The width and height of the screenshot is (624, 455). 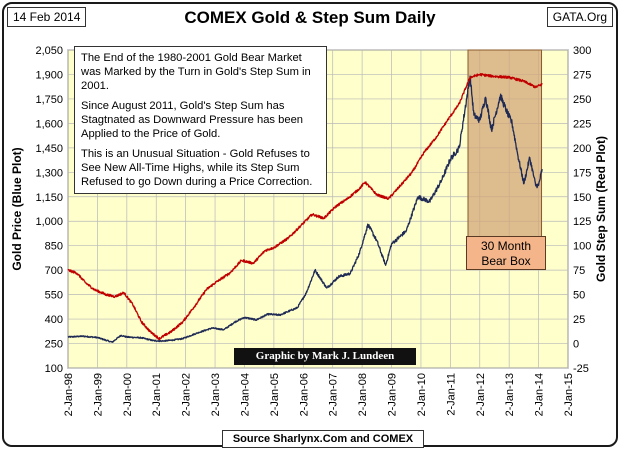 I want to click on y-right-tick-label: 225, so click(x=582, y=124).